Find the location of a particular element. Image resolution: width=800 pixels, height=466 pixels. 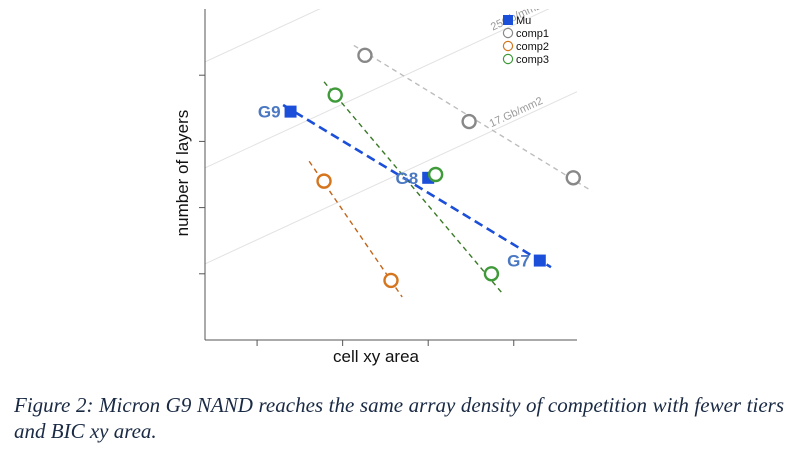

legend-label-comp1: comp1 is located at coordinates (532, 34).